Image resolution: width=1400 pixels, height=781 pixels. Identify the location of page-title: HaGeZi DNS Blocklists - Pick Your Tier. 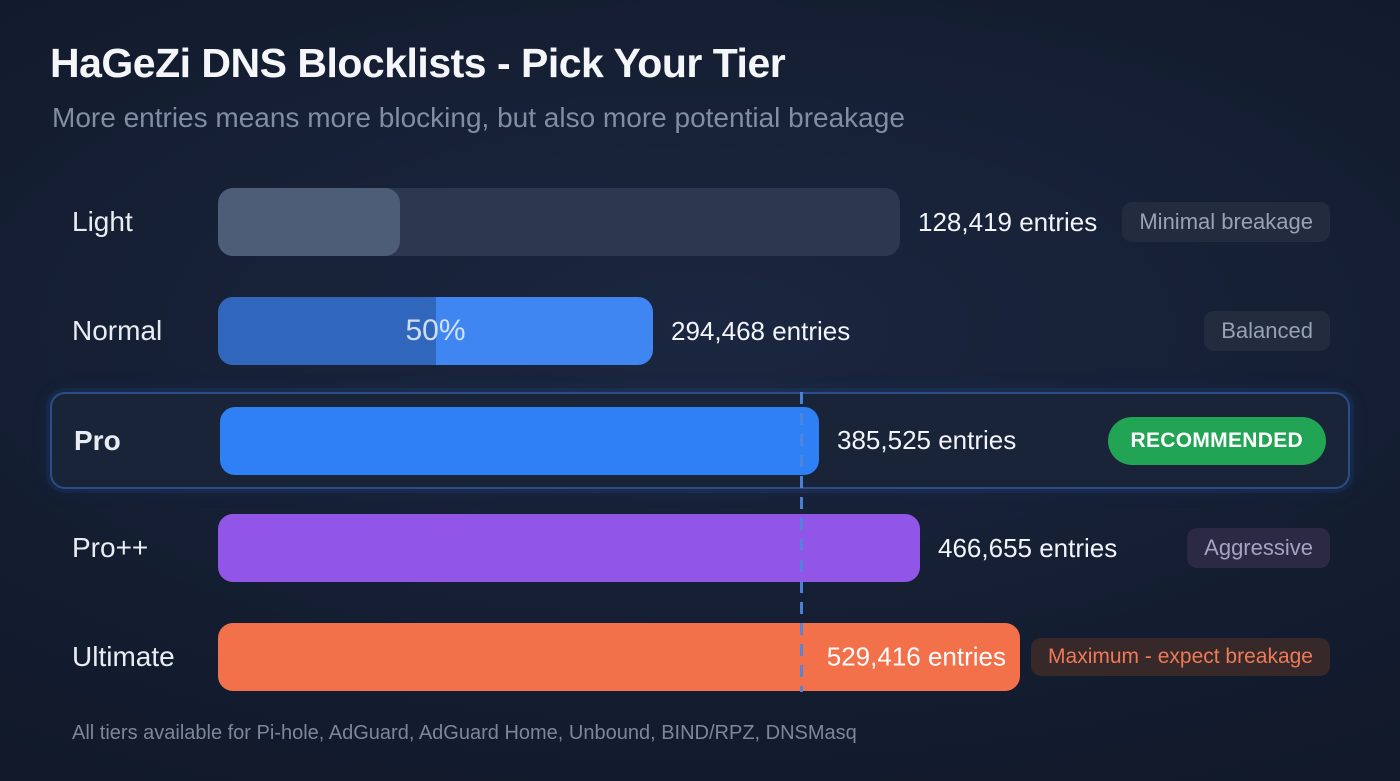
(418, 63).